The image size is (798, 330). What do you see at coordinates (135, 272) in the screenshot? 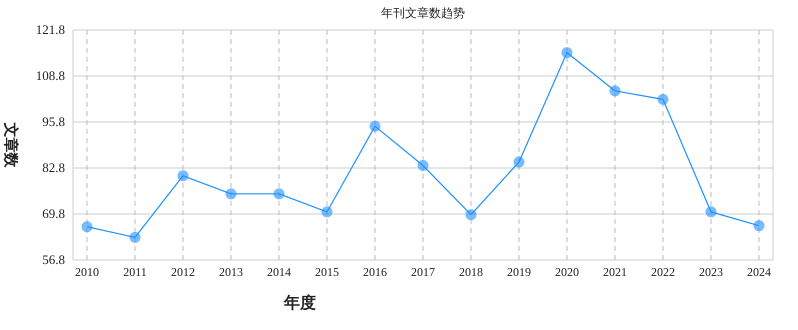
I see `x-tick-label: 2011` at bounding box center [135, 272].